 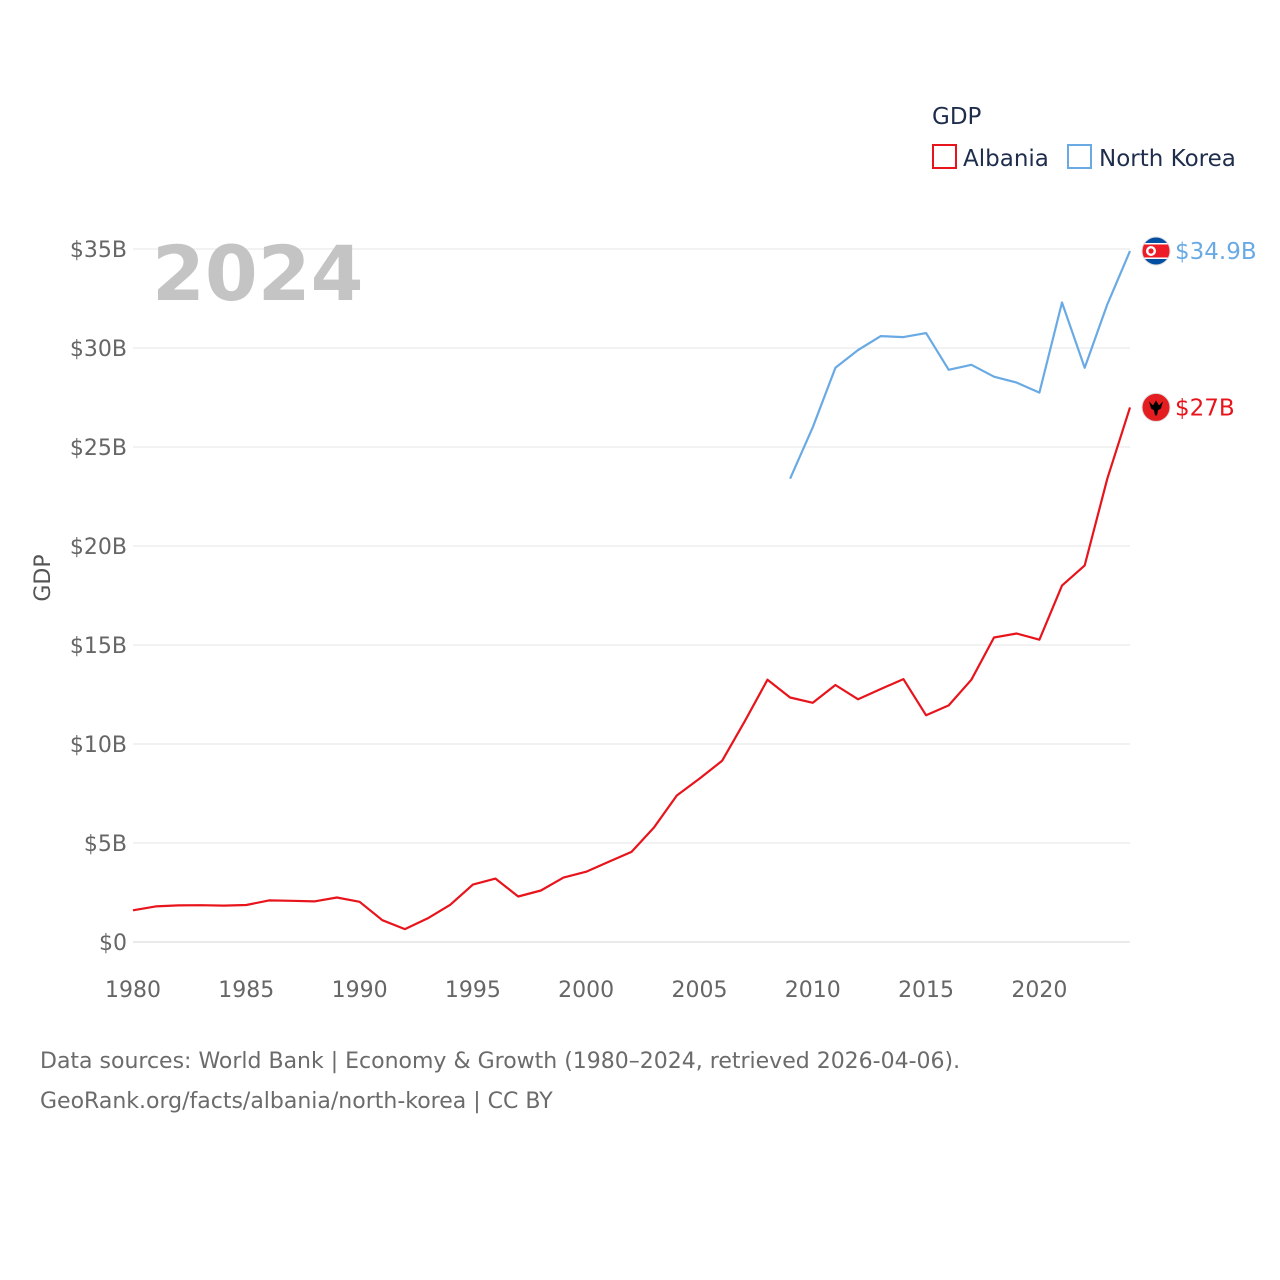 I want to click on x-tick-label: 2005, so click(x=699, y=990).